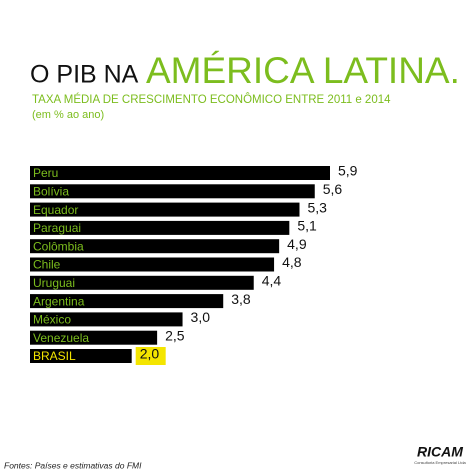  Describe the element at coordinates (303, 70) in the screenshot. I see `chart-title-highlight: AMÉRICA LATINA.` at that location.